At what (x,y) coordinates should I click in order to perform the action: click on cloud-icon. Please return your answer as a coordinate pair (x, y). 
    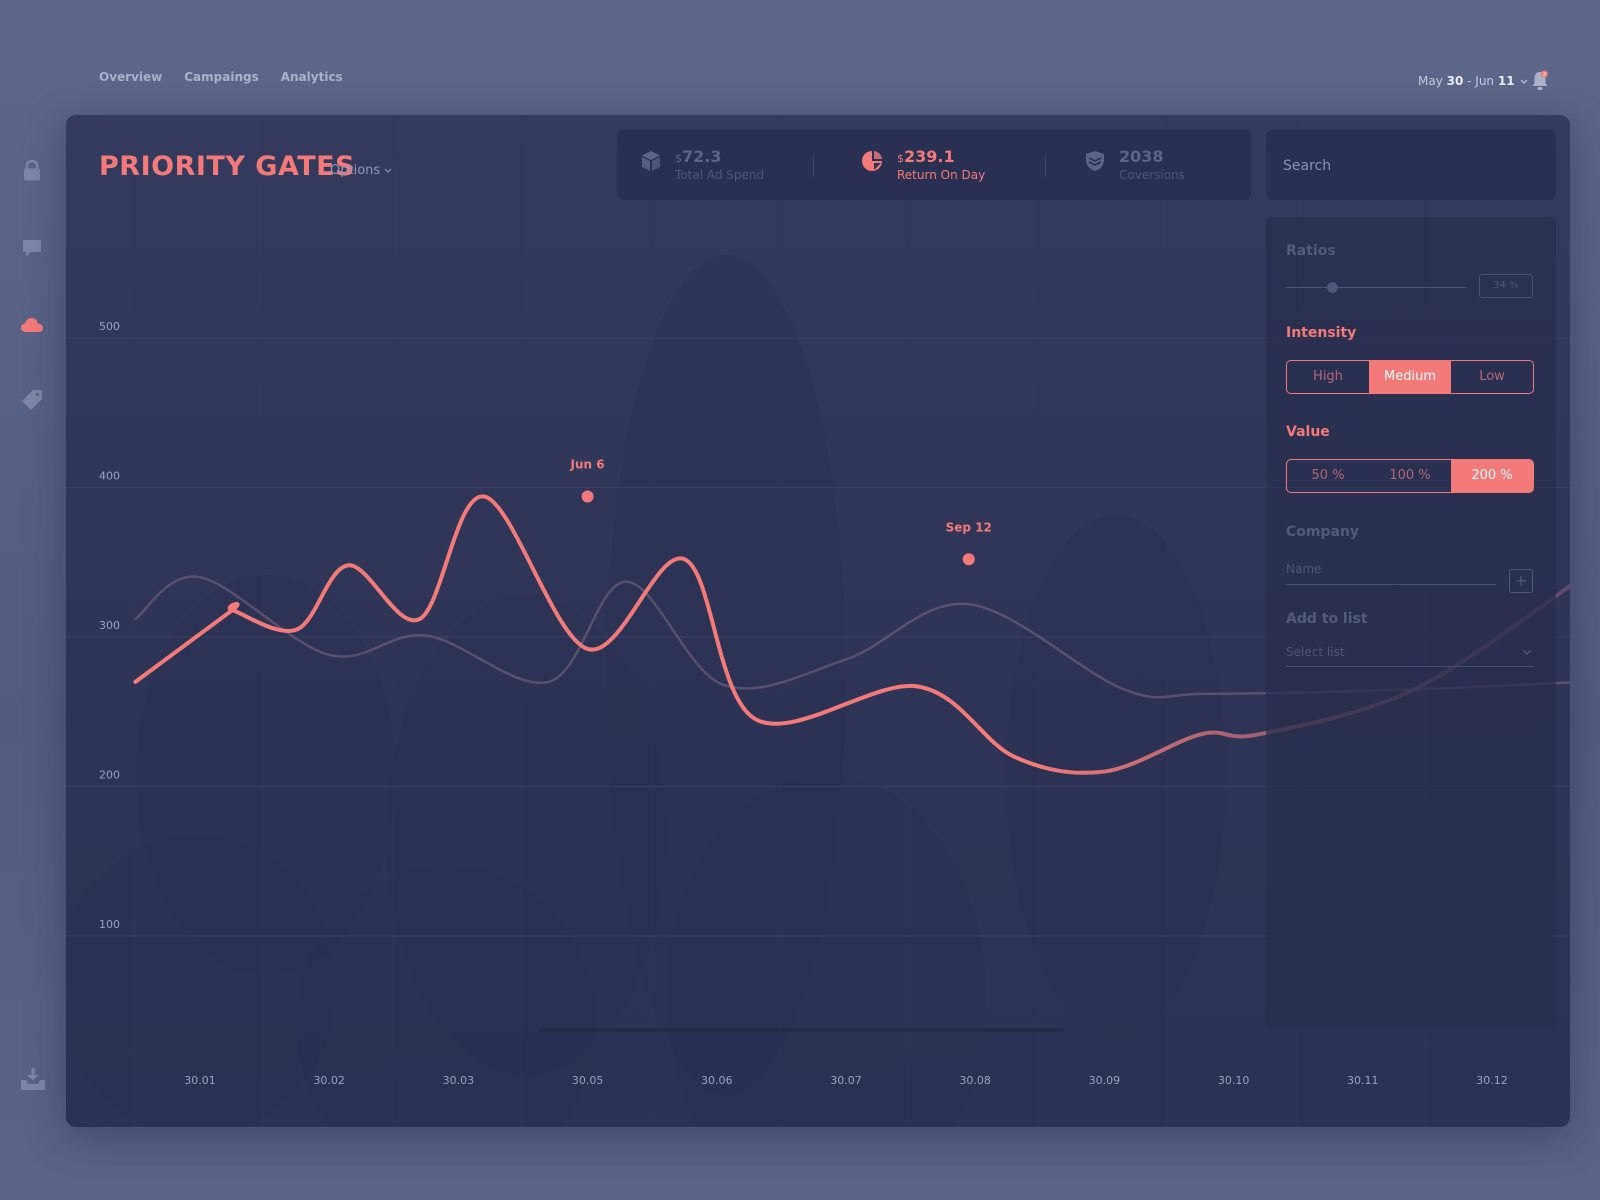
    Looking at the image, I should click on (32, 325).